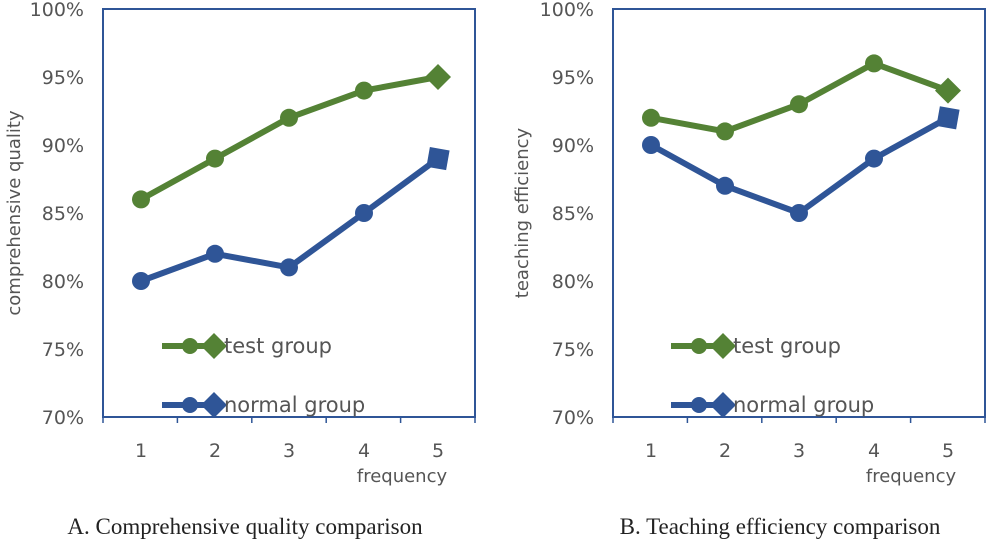 This screenshot has width=986, height=551. Describe the element at coordinates (14, 213) in the screenshot. I see `y-axis-label: comprehensive quality` at that location.